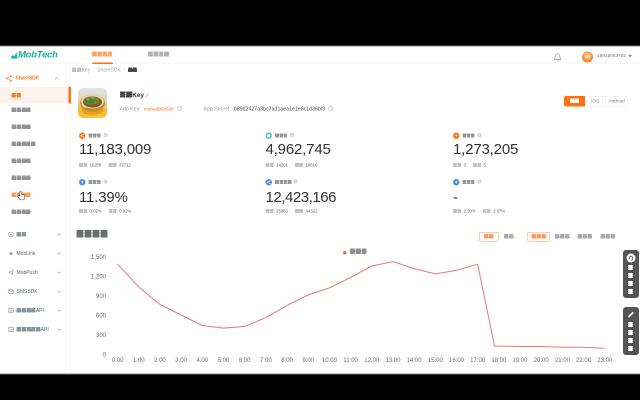 The height and width of the screenshot is (400, 640). Describe the element at coordinates (266, 361) in the screenshot. I see `svg-text: 7:00` at that location.